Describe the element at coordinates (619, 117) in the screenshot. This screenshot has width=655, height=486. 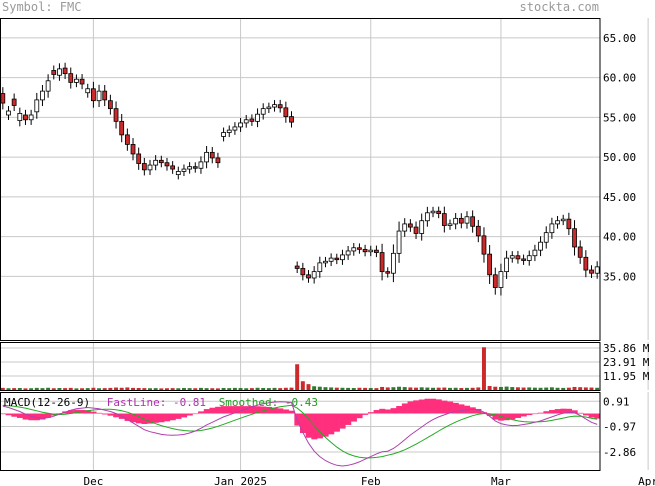
I see `price-tick-label: 55.00` at that location.